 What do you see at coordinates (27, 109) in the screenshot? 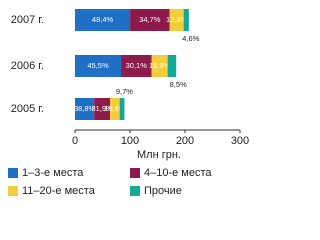
I see `y-tick-label: 2005 г.` at bounding box center [27, 109].